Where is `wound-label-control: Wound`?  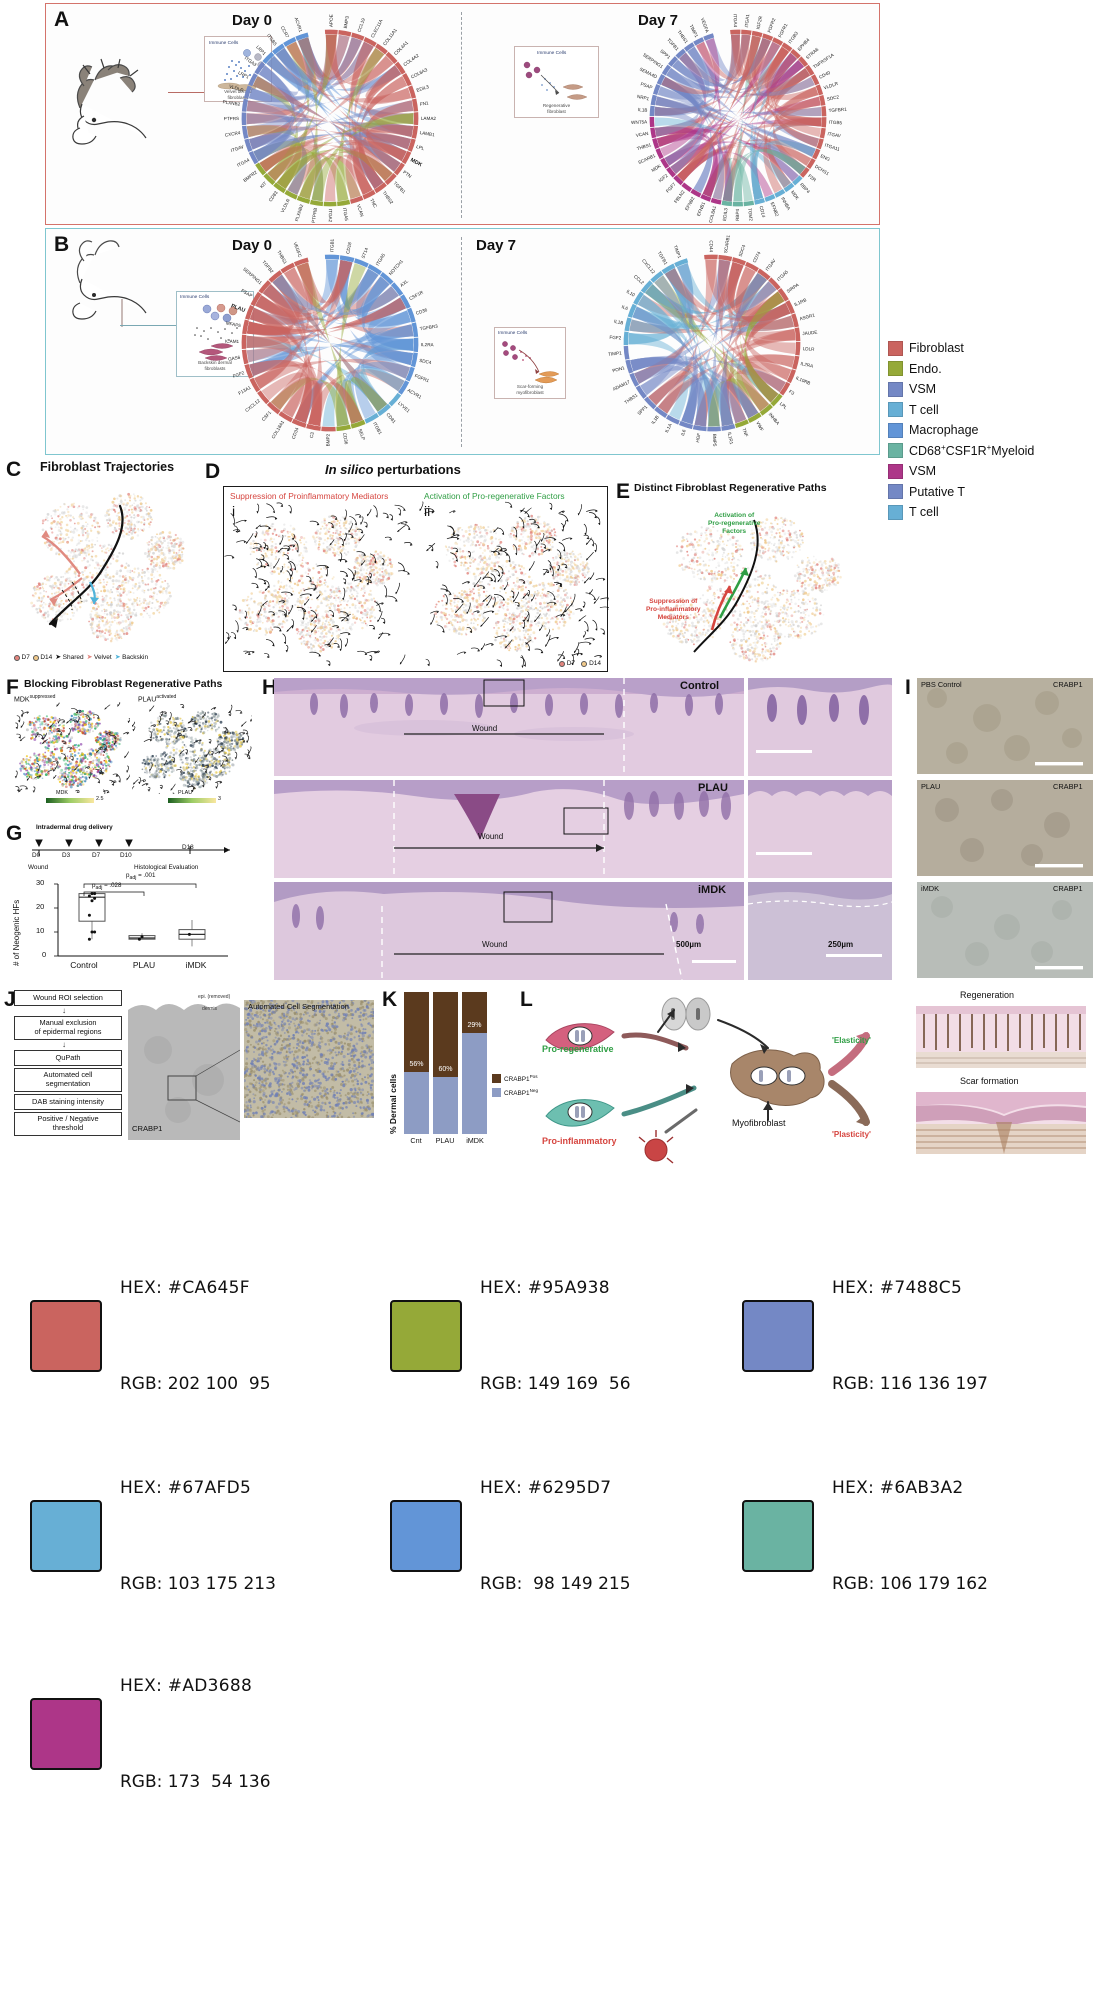 wound-label-control: Wound is located at coordinates (485, 728).